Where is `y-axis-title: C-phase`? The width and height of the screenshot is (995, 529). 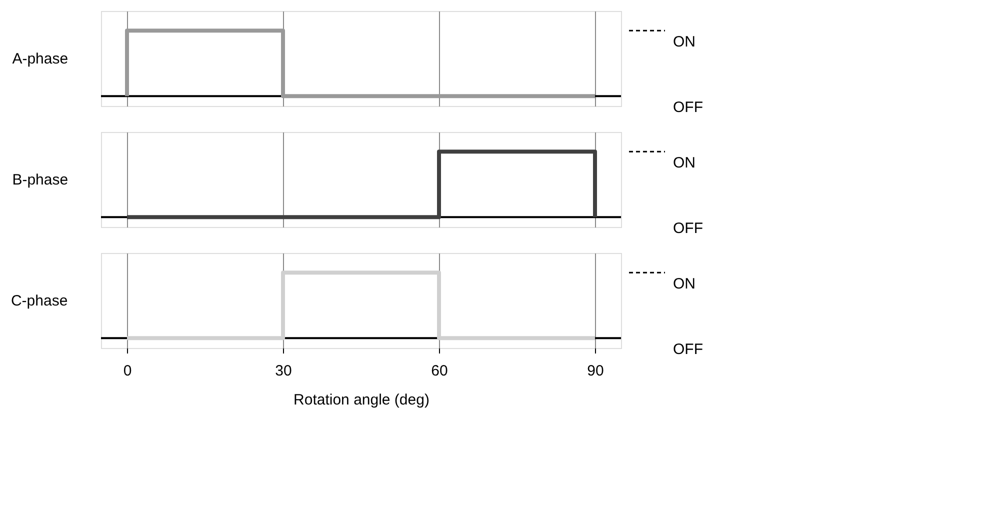 y-axis-title: C-phase is located at coordinates (39, 301).